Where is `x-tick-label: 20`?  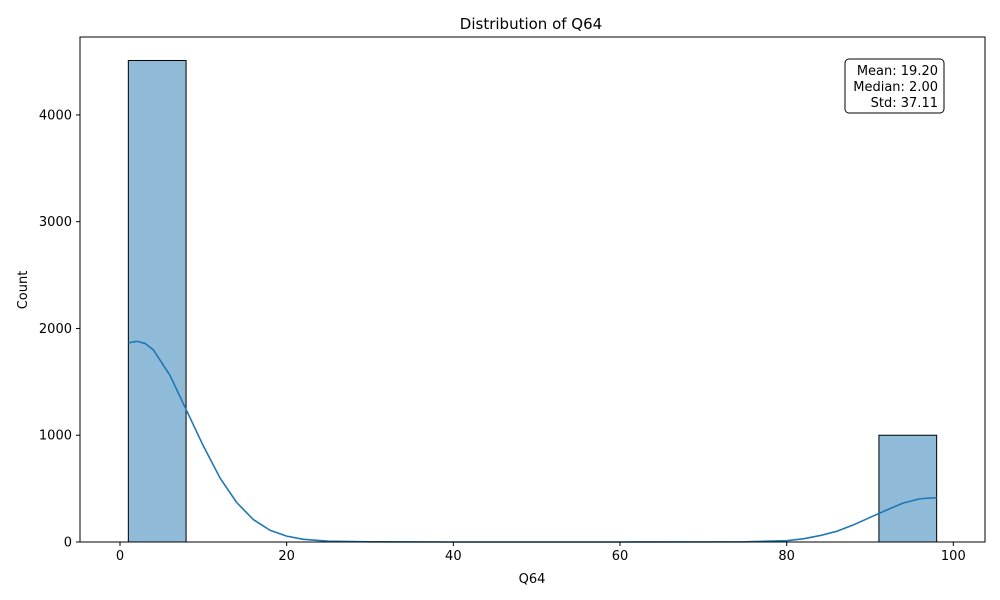
x-tick-label: 20 is located at coordinates (286, 556).